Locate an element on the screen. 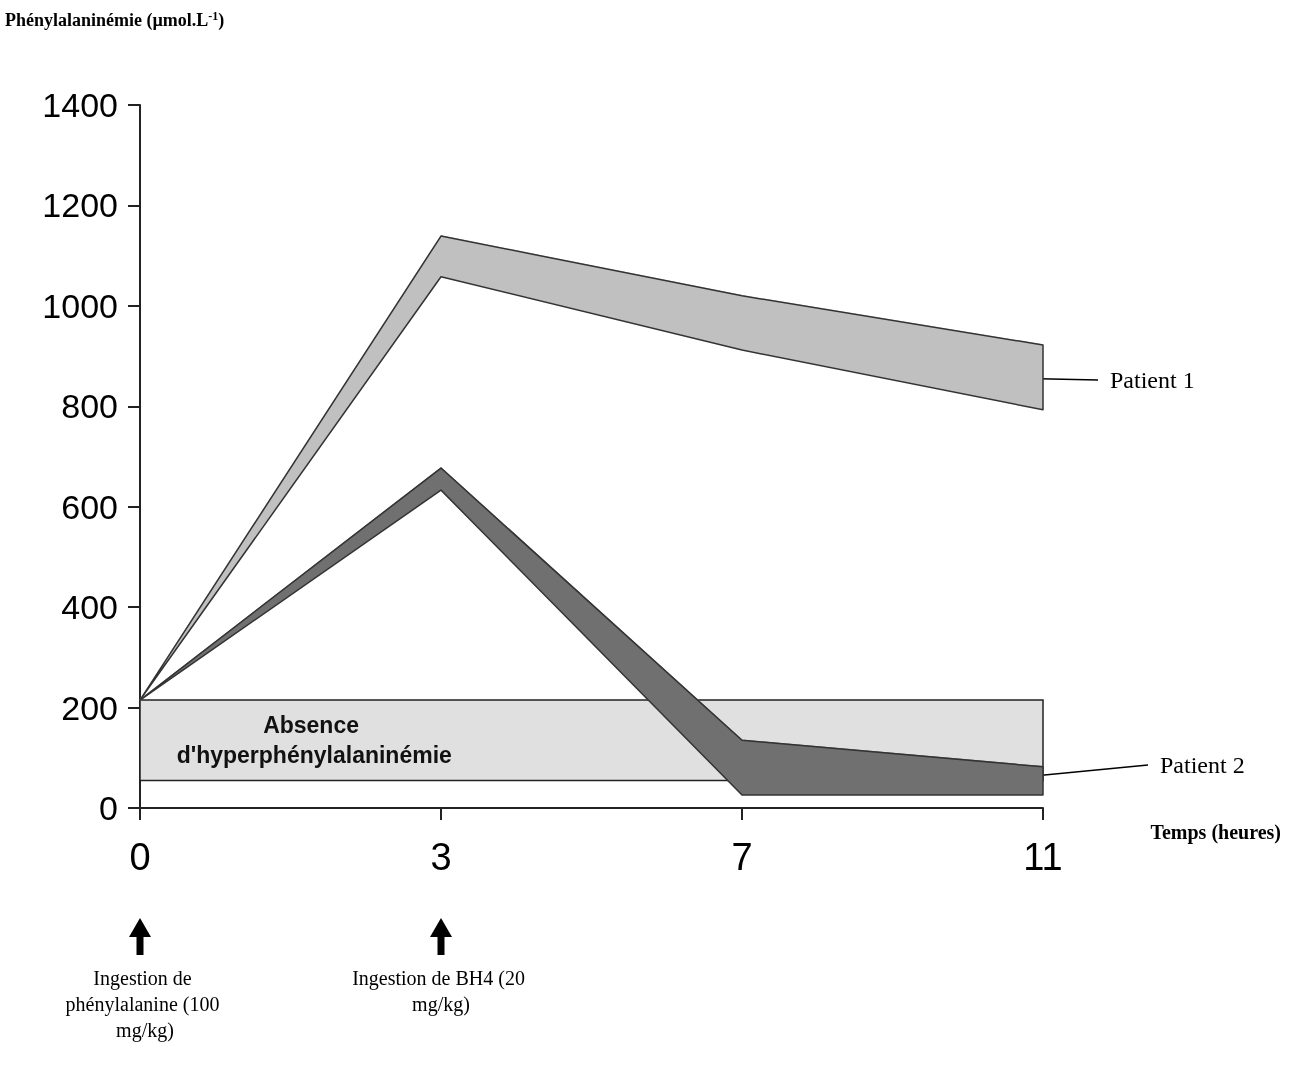 The width and height of the screenshot is (1306, 1077). x-axis-title: Temps (heures) is located at coordinates (1216, 832).